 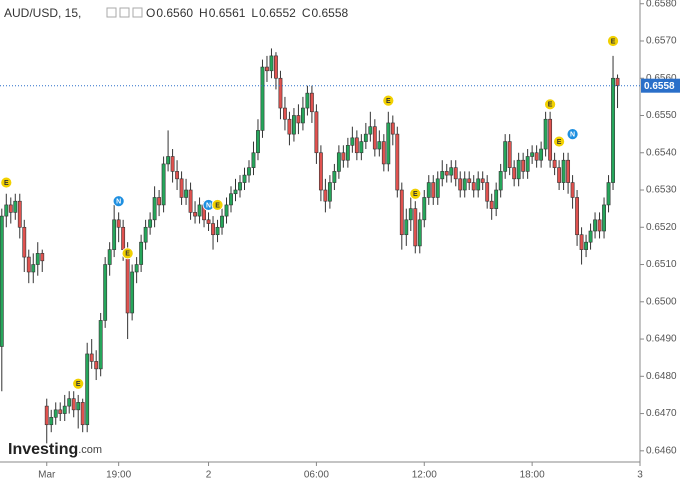 I want to click on quote-value: 0.6552, so click(x=277, y=13).